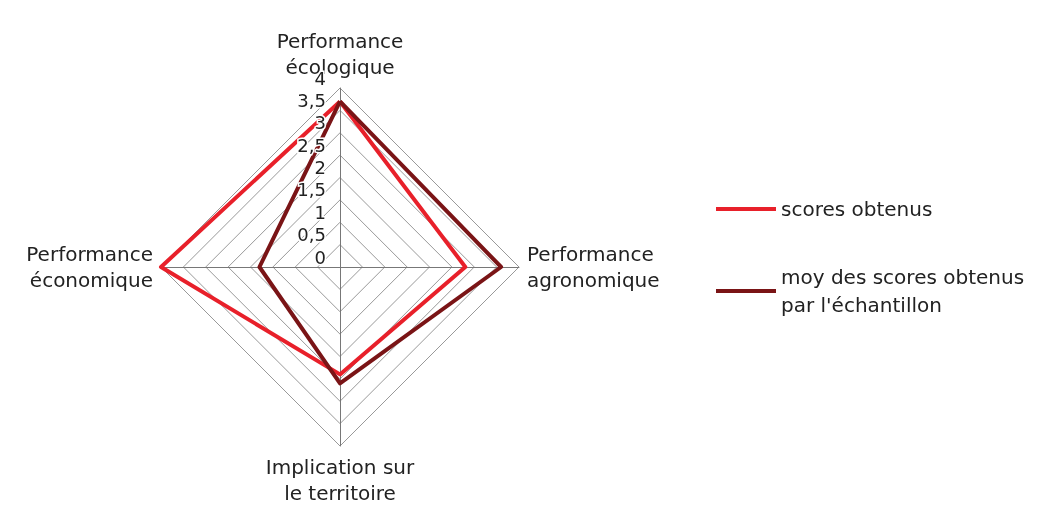  I want to click on spoke-label: Performance agronomique, so click(593, 267).